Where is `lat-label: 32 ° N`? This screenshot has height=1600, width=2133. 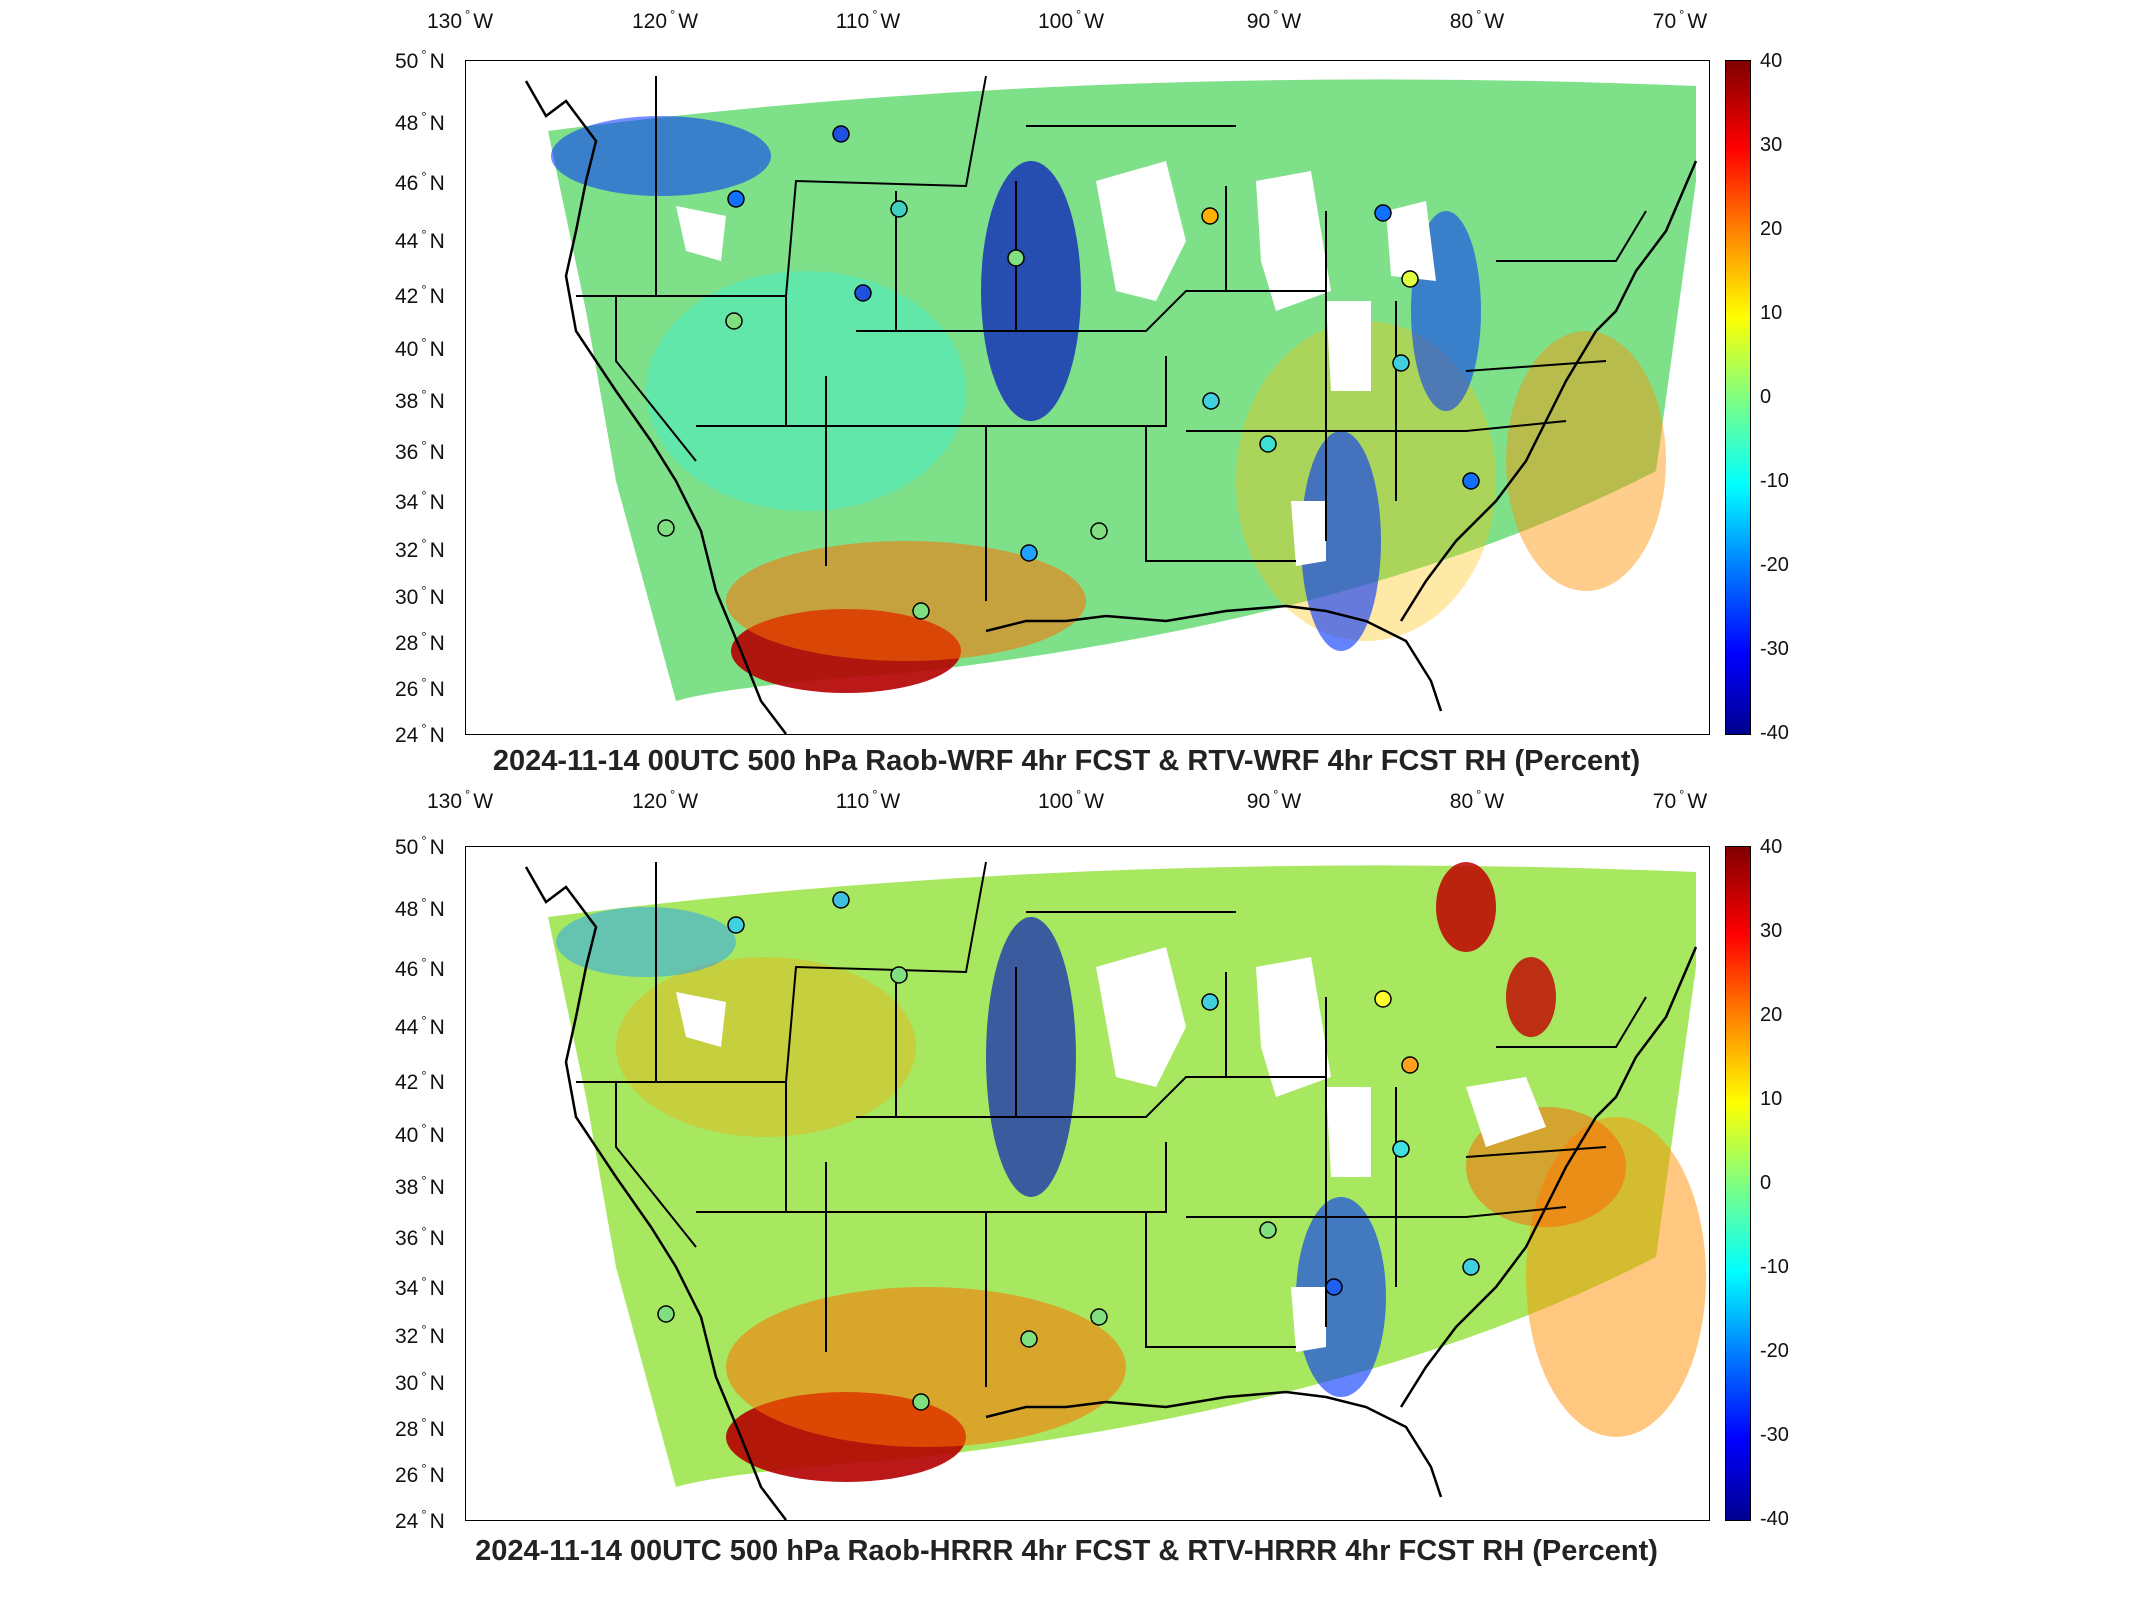 lat-label: 32 ° N is located at coordinates (420, 1335).